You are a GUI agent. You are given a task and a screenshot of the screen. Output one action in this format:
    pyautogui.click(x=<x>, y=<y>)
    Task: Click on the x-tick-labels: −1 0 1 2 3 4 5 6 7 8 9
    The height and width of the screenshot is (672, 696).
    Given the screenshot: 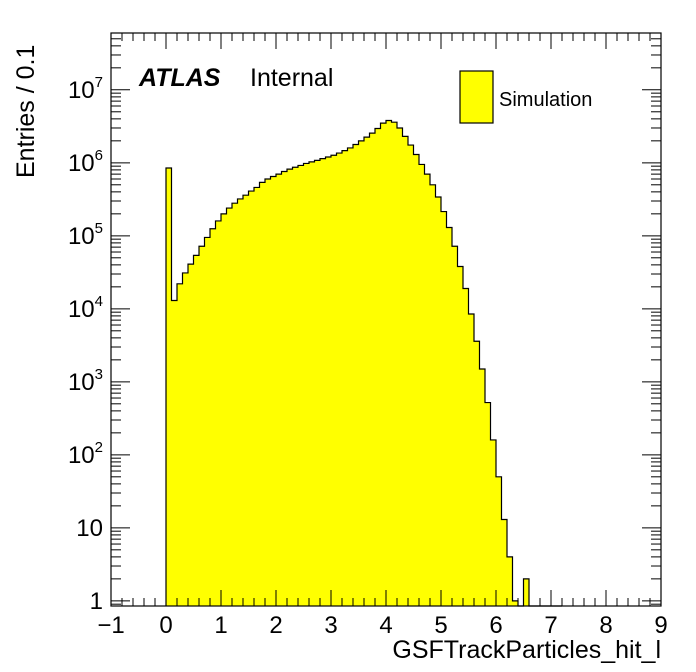 What is the action you would take?
    pyautogui.click(x=382, y=625)
    